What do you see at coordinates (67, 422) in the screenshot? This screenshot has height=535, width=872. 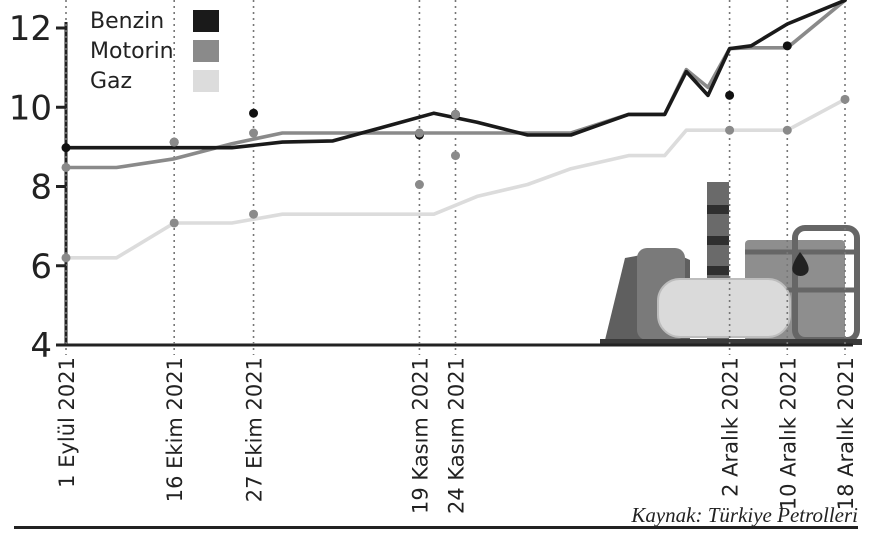 I see `x-tick-label-1-eyl-l-2021: 1 Eylül 2021` at bounding box center [67, 422].